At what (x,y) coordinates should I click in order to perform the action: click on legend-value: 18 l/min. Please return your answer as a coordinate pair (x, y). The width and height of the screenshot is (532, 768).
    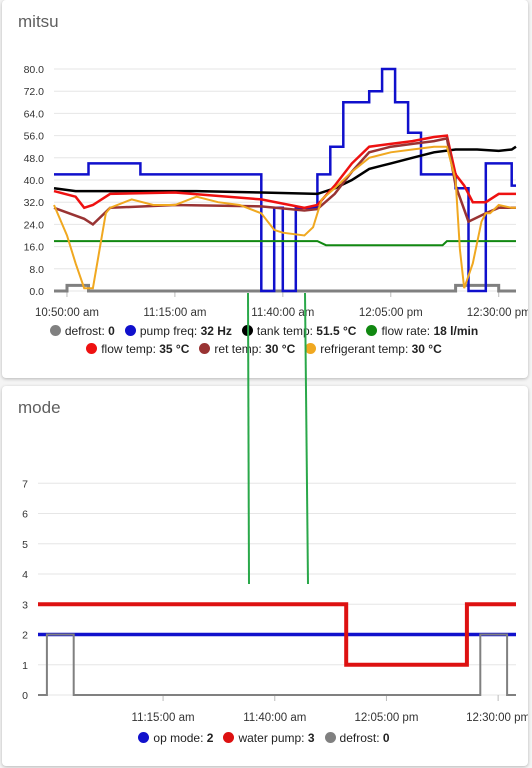
    Looking at the image, I should click on (456, 331).